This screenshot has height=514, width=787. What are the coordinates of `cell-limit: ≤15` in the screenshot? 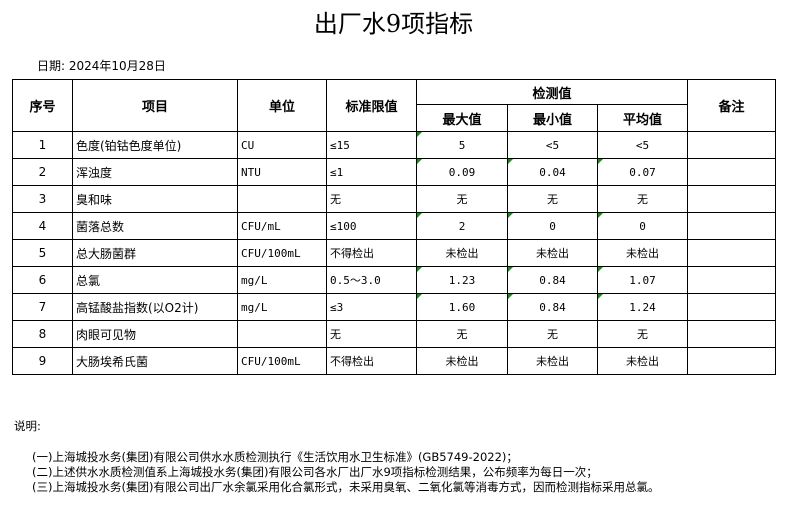 It's located at (371, 145).